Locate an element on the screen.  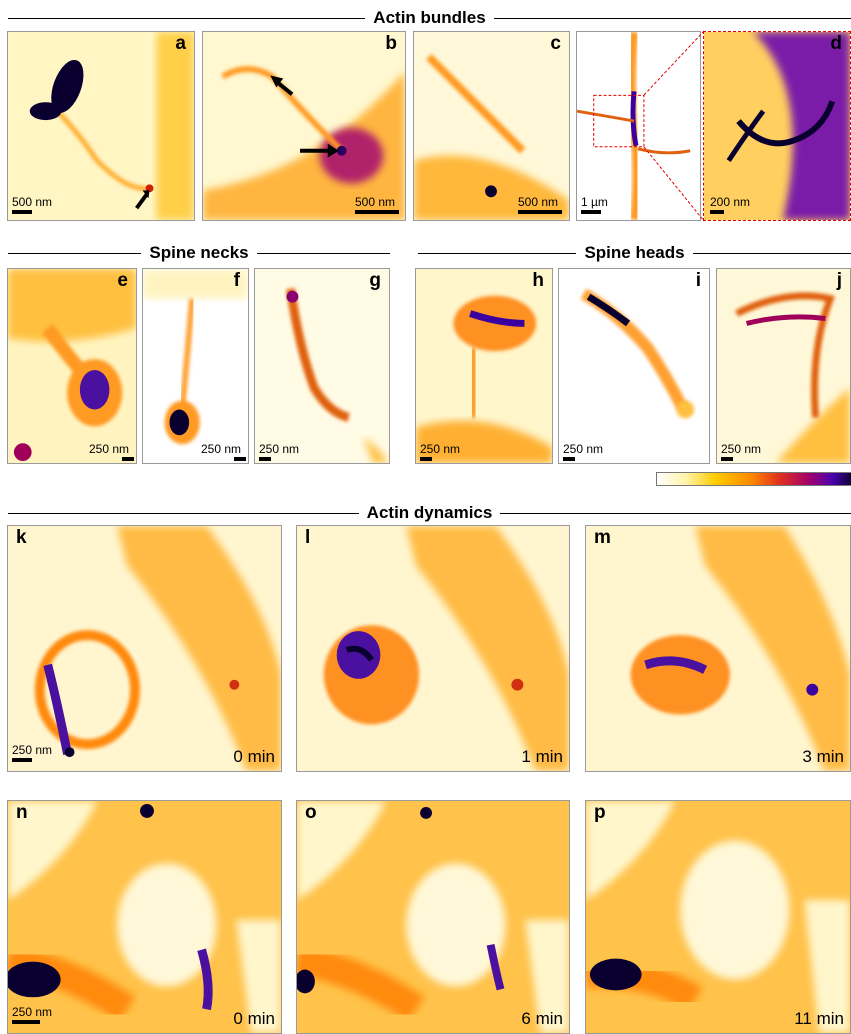
panel-b: b 500 nm is located at coordinates (304, 126).